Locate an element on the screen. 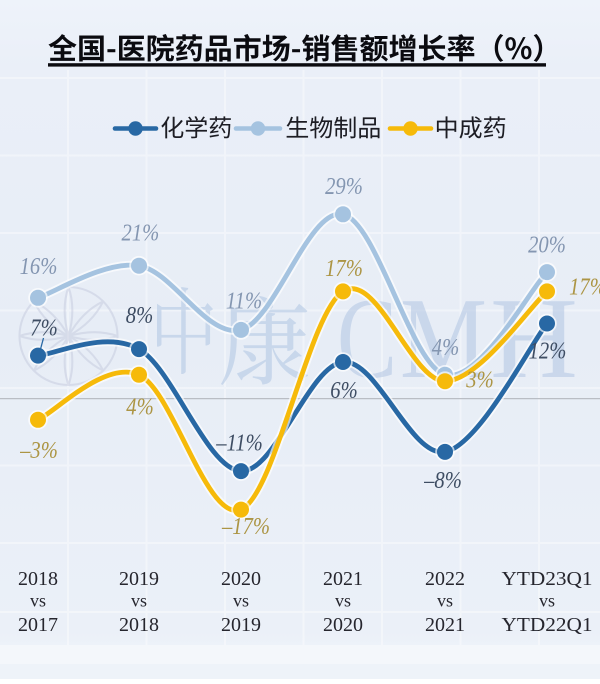 The image size is (600, 684). svg-text: –17% is located at coordinates (245, 525).